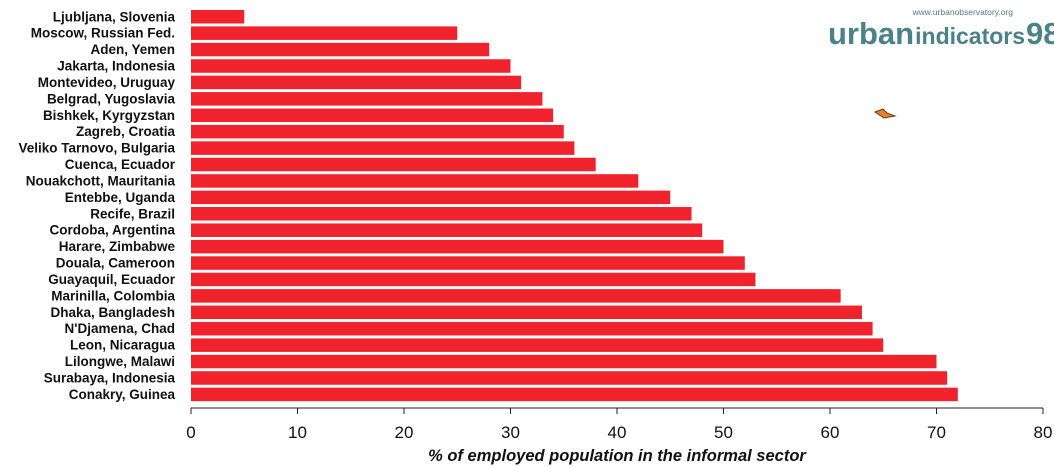 The image size is (1054, 467). I want to click on category-label: Douala, Cameroon, so click(115, 263).